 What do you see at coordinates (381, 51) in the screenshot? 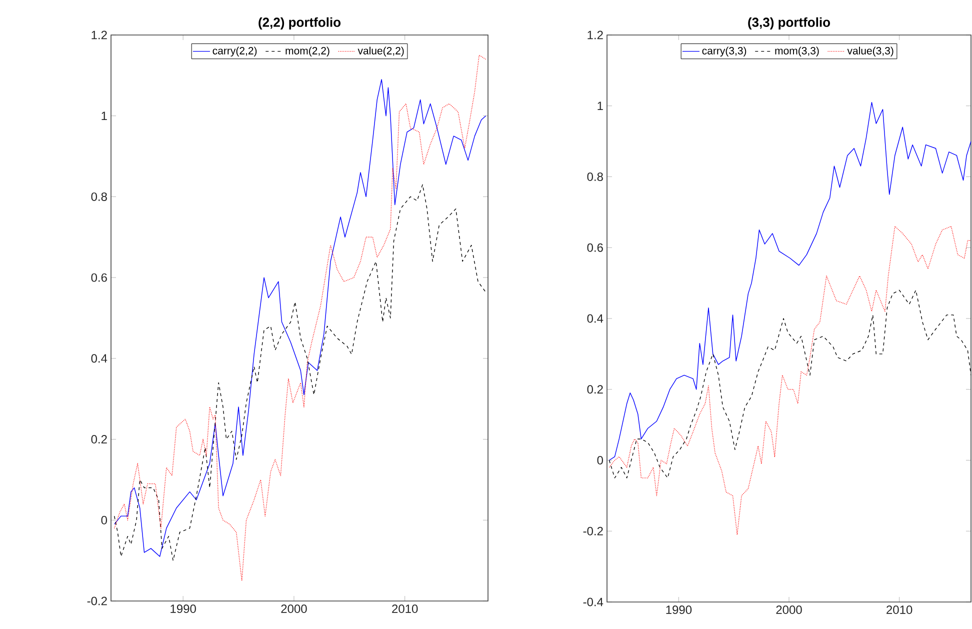
I see `legend-label: value(2,2)` at bounding box center [381, 51].